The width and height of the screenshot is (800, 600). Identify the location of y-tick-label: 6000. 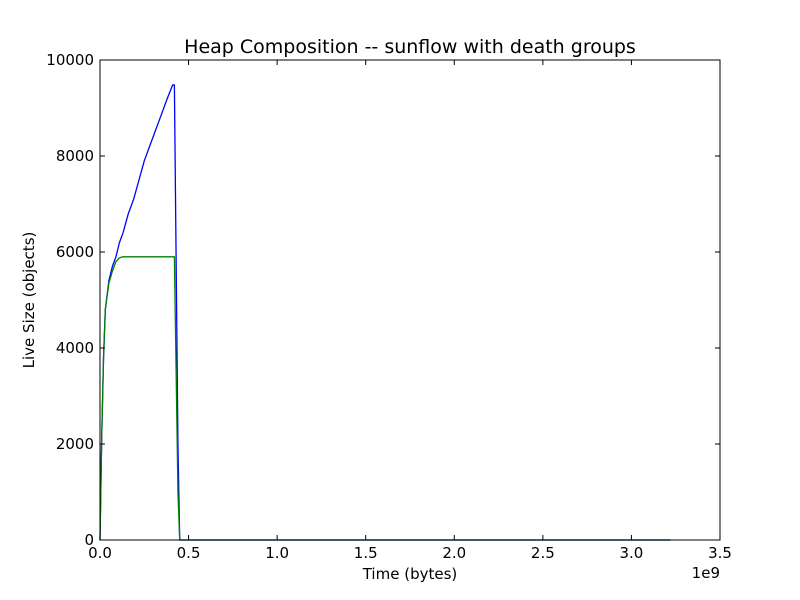
(75, 252).